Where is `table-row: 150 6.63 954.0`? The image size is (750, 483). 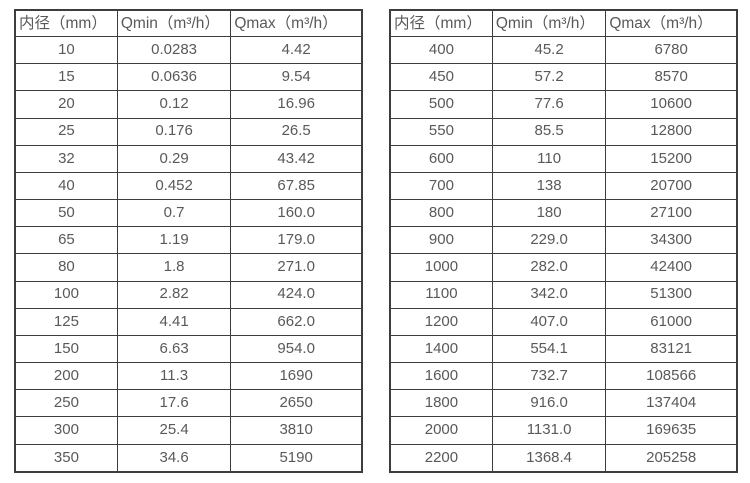 table-row: 150 6.63 954.0 is located at coordinates (188, 349).